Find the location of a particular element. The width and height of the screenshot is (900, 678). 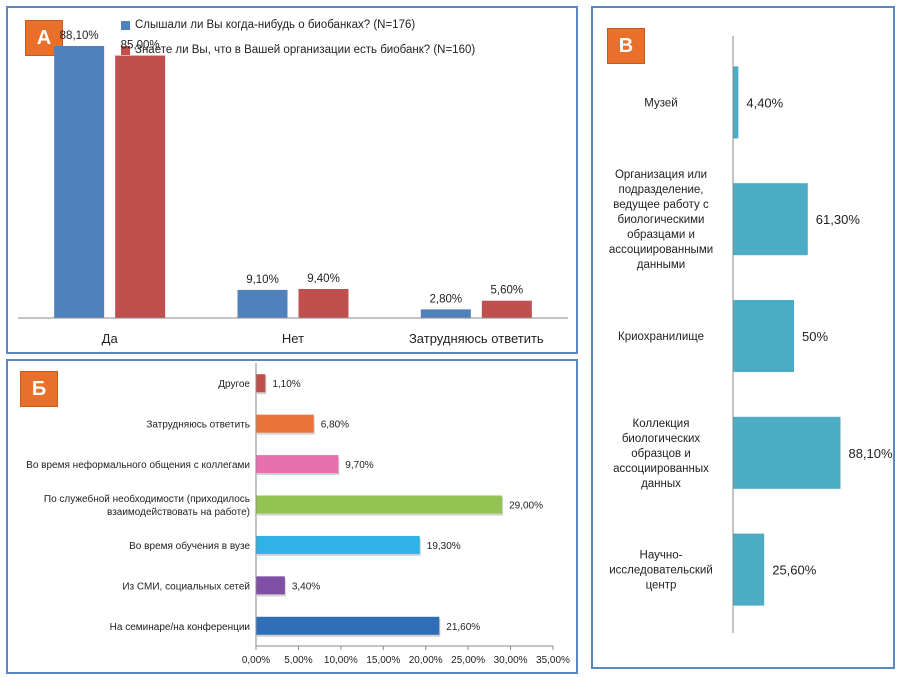

x-tick-label: 30,00% is located at coordinates (511, 660).